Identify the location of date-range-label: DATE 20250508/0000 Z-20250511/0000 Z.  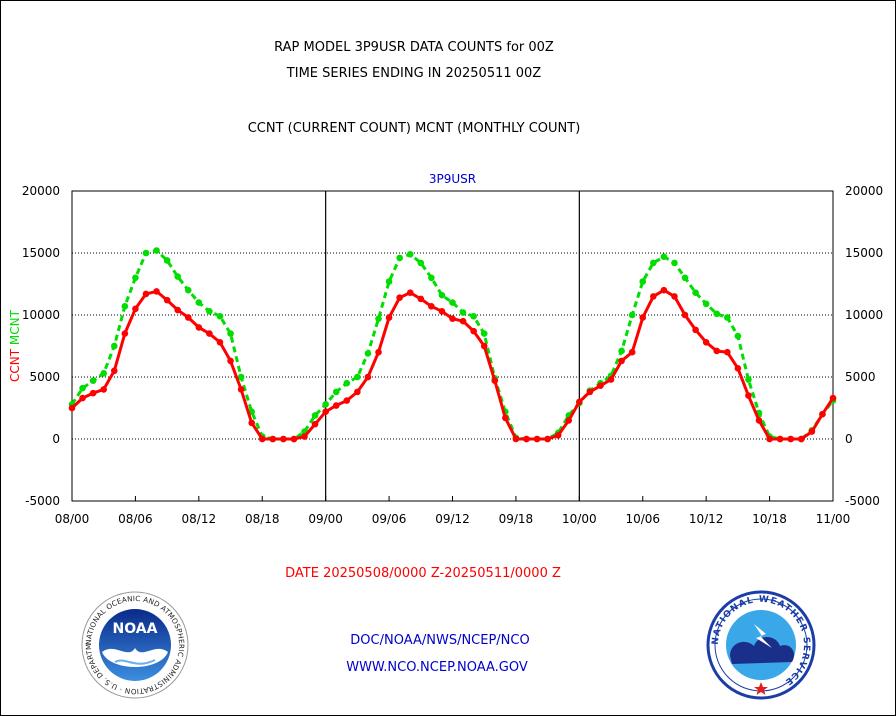
(423, 573).